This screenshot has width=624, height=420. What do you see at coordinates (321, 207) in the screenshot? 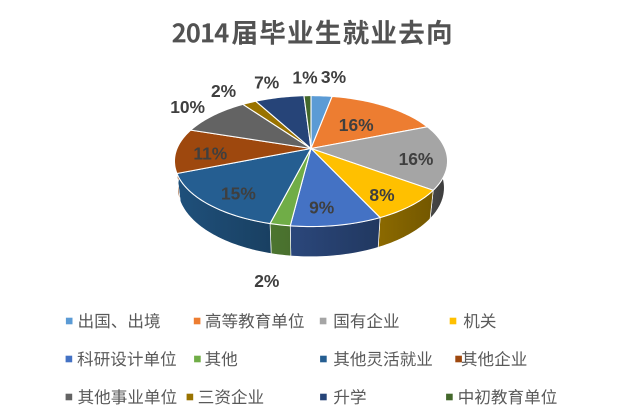
I see `svg-text: 9%` at bounding box center [321, 207].